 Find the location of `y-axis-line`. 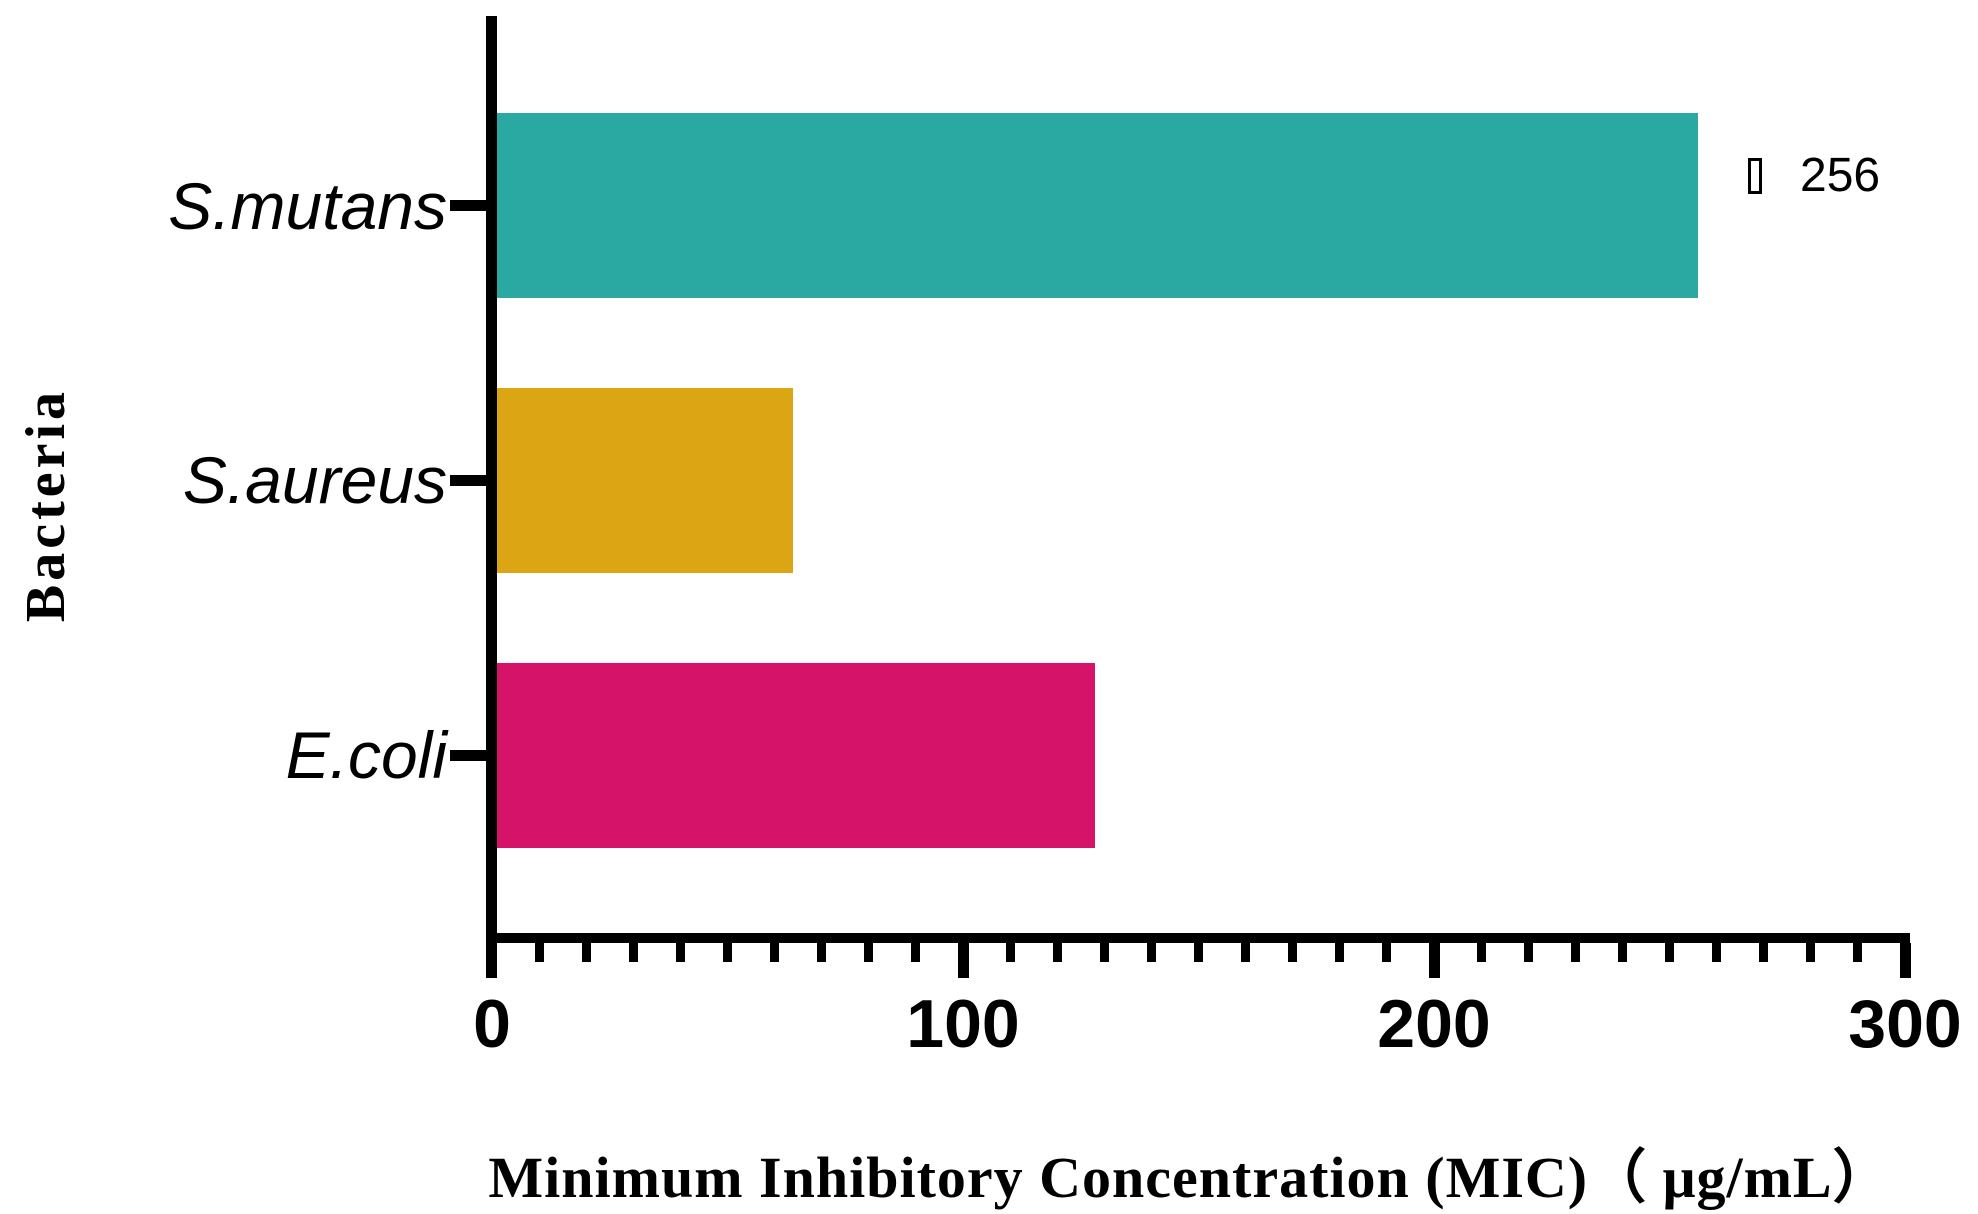

y-axis-line is located at coordinates (491, 497).